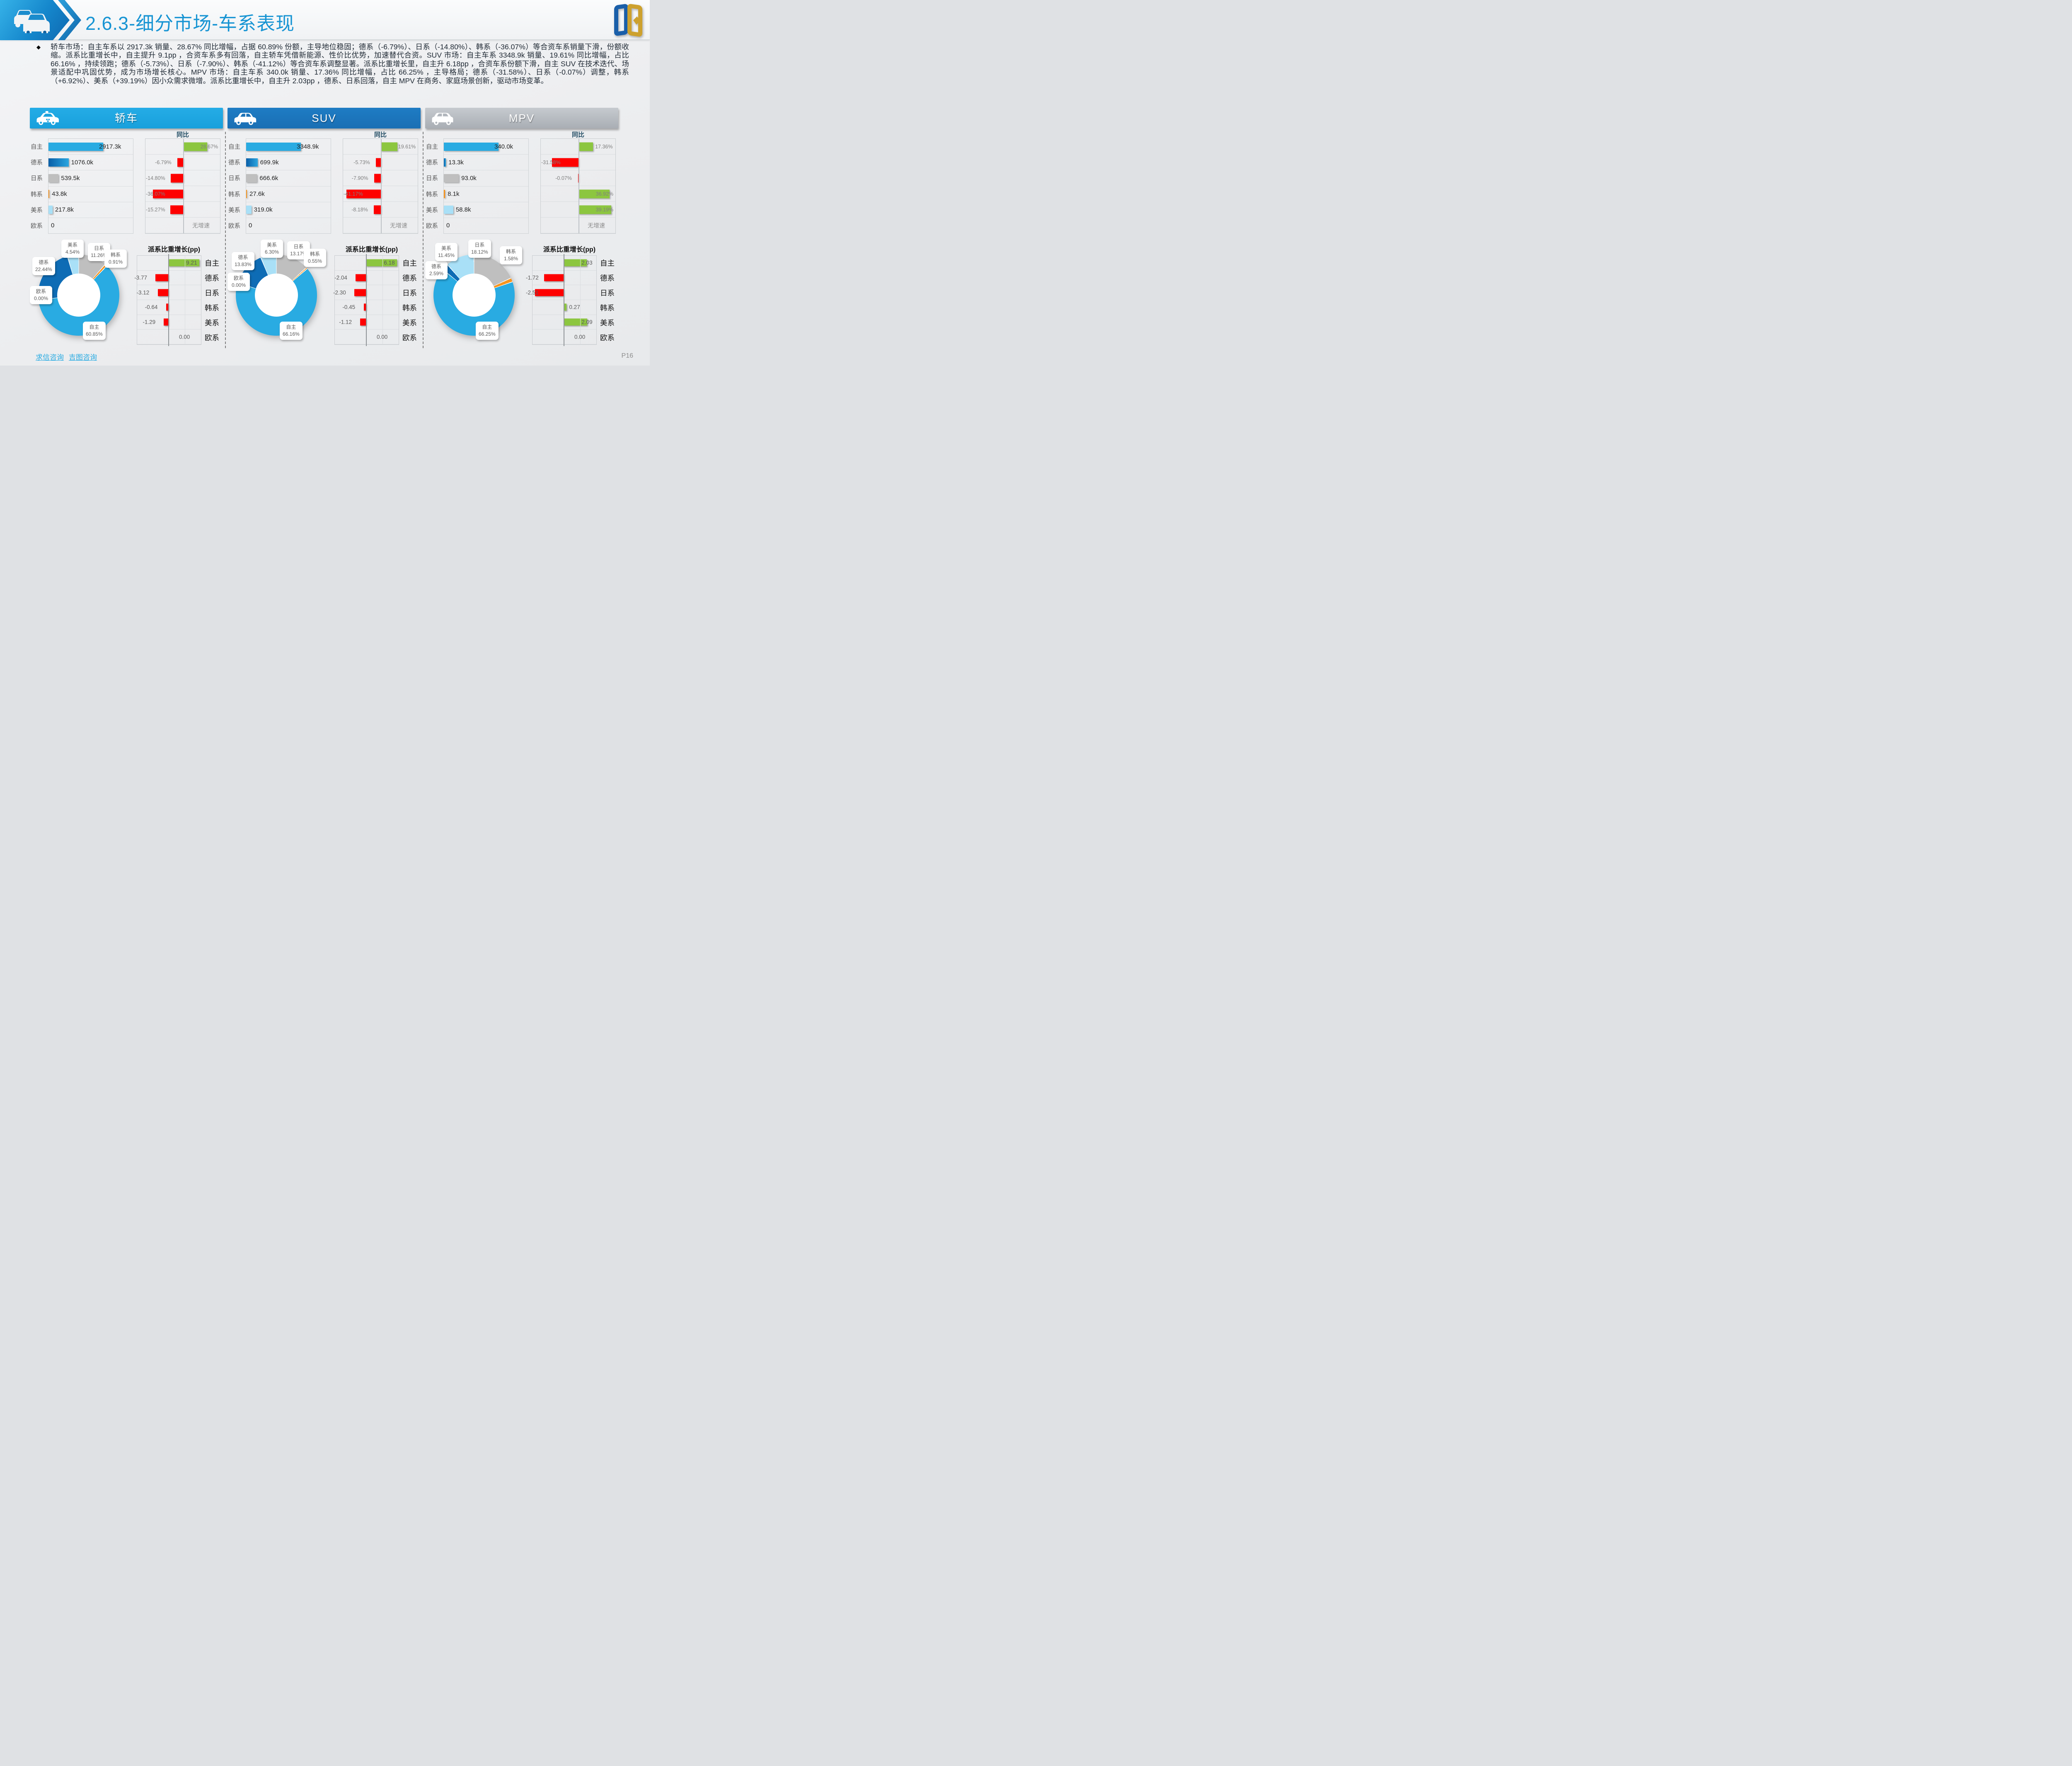  Describe the element at coordinates (41, 295) in the screenshot. I see `donut-callout: 欧系 0.00%` at that location.